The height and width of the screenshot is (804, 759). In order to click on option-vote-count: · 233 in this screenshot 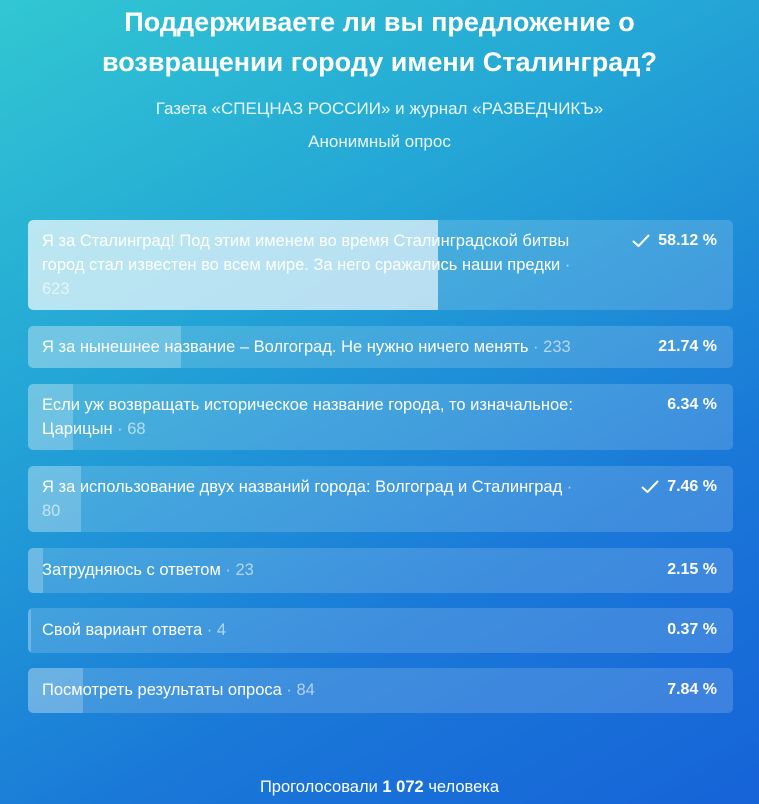, I will do `click(549, 347)`.